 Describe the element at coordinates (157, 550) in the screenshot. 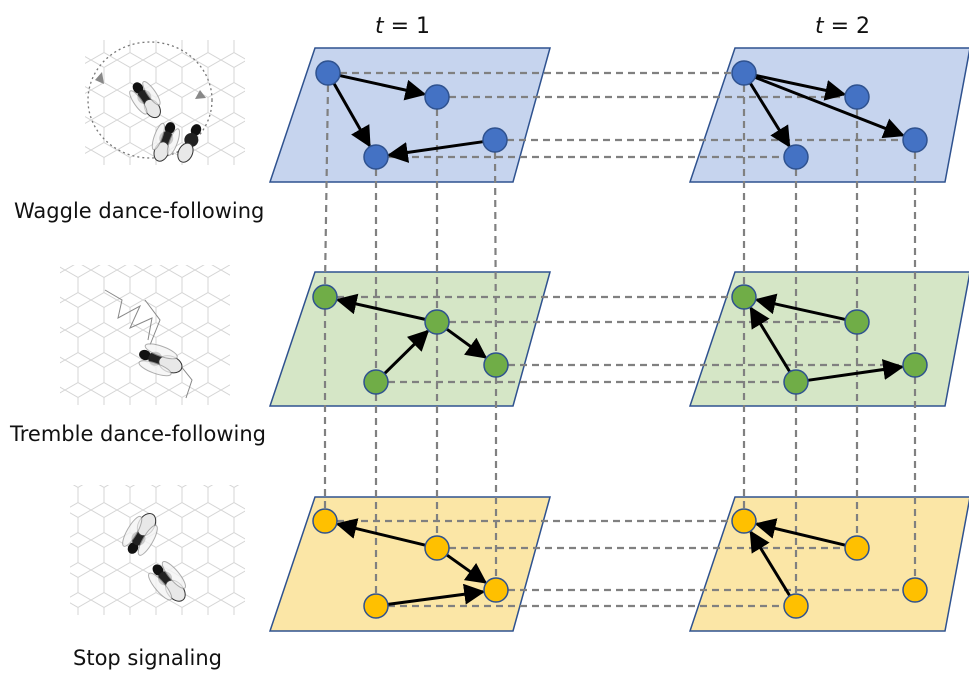

I see `stop-signal-bees-icon` at that location.